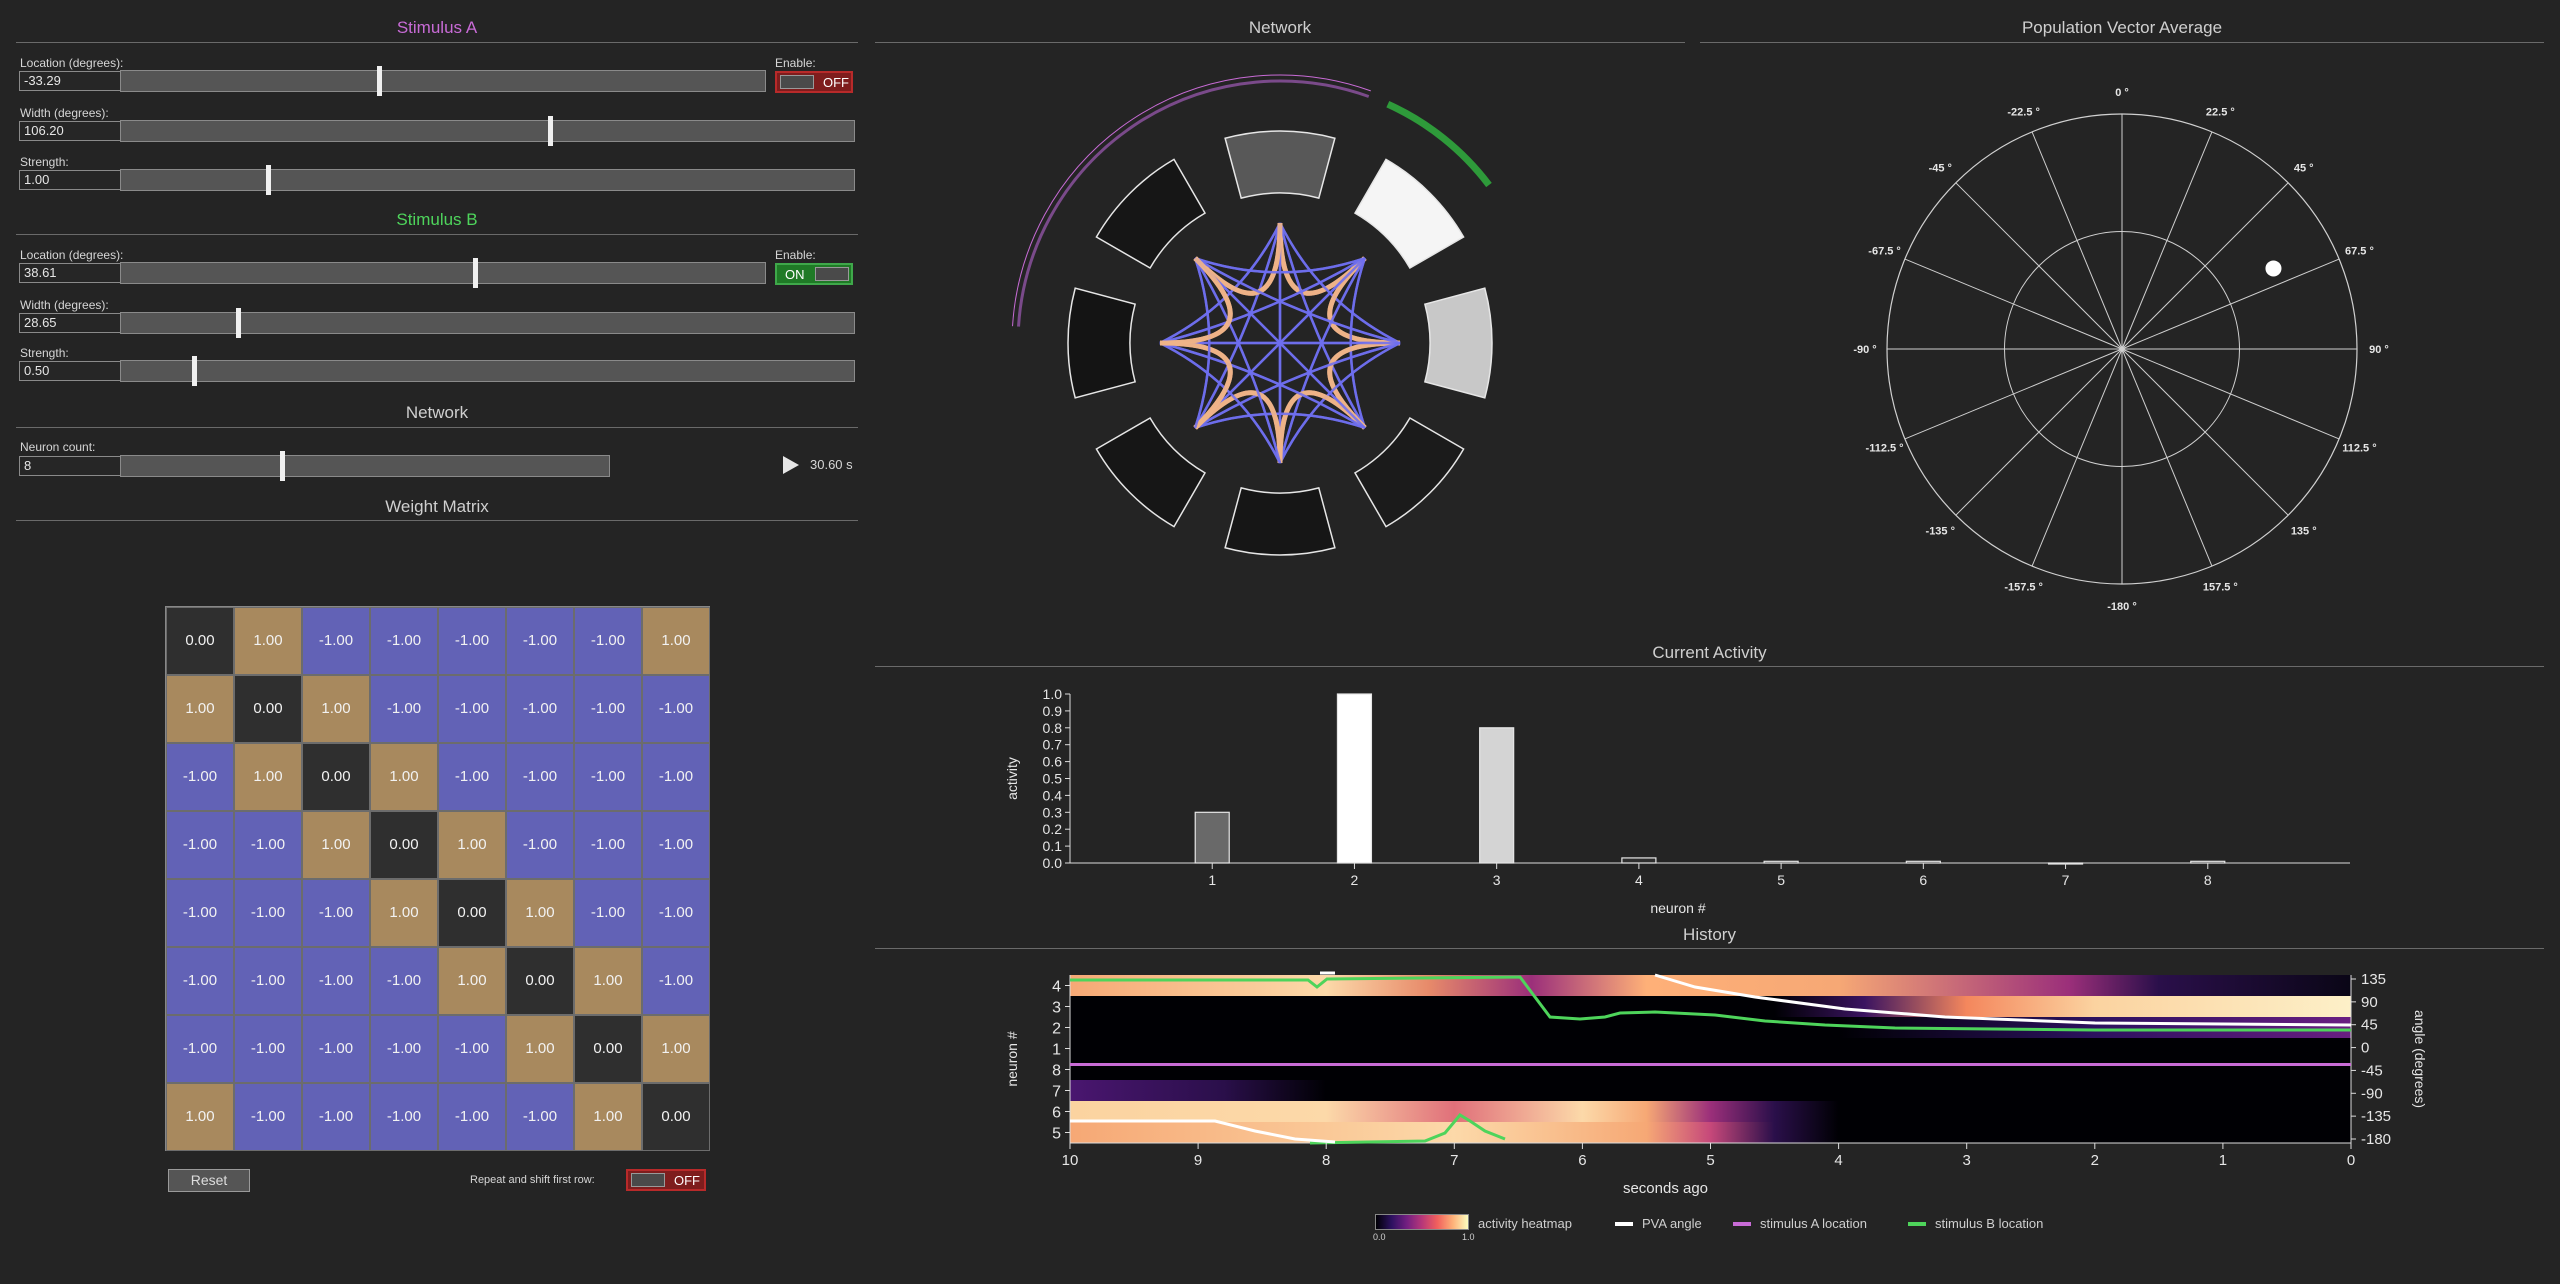 The height and width of the screenshot is (1284, 2560). Describe the element at coordinates (70, 81) in the screenshot. I see `stim-a-location-input: -33.29` at that location.